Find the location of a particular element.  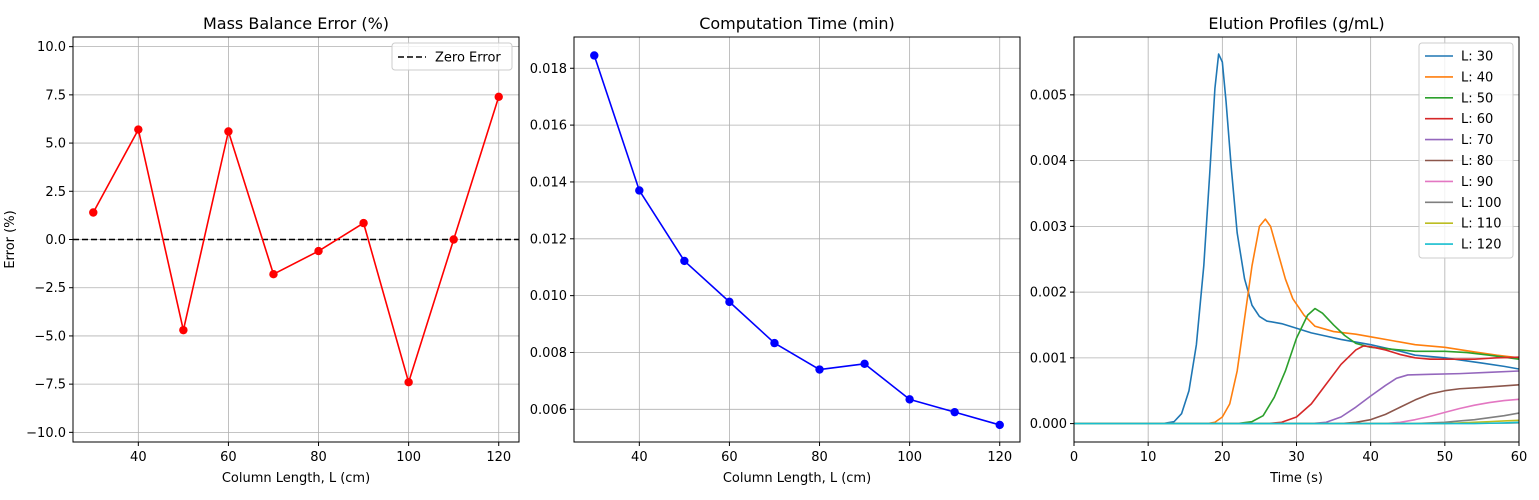

y-tick-label: 0.003 is located at coordinates (1048, 227).